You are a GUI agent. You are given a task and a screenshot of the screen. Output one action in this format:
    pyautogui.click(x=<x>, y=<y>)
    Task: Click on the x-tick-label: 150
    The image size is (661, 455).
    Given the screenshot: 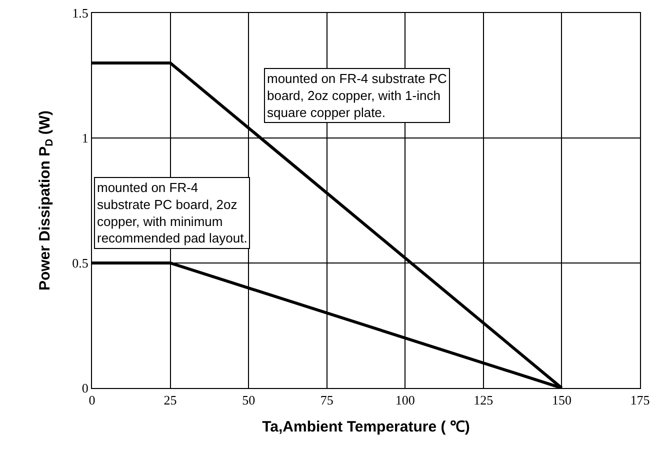 What is the action you would take?
    pyautogui.click(x=562, y=400)
    